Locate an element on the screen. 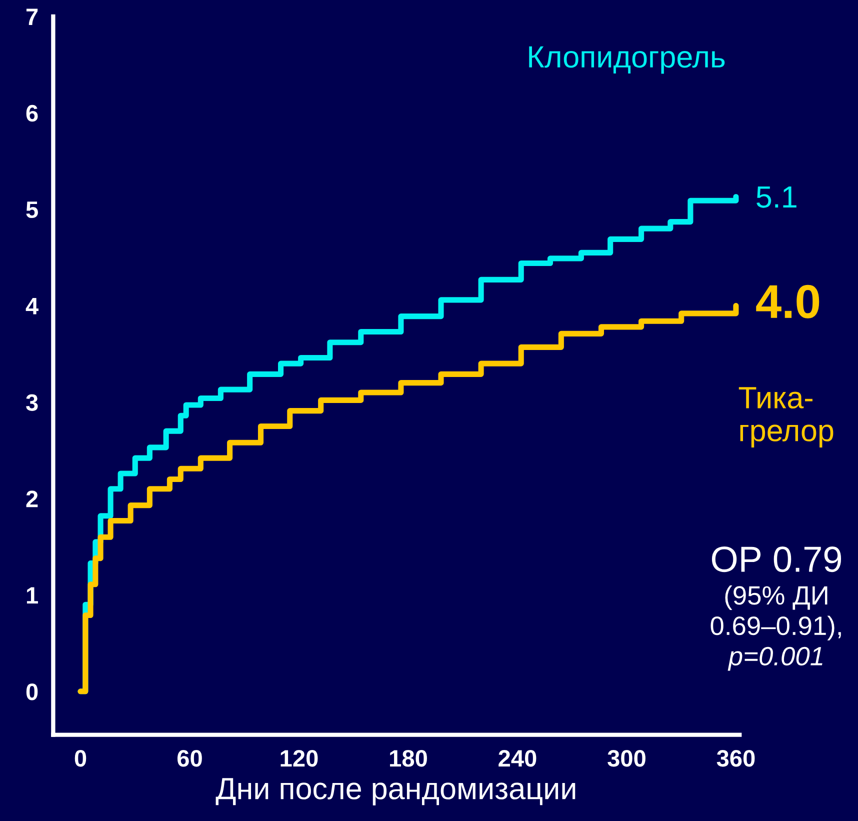 Image resolution: width=858 pixels, height=821 pixels. annotation: 0.69–0.91), is located at coordinates (775, 628).